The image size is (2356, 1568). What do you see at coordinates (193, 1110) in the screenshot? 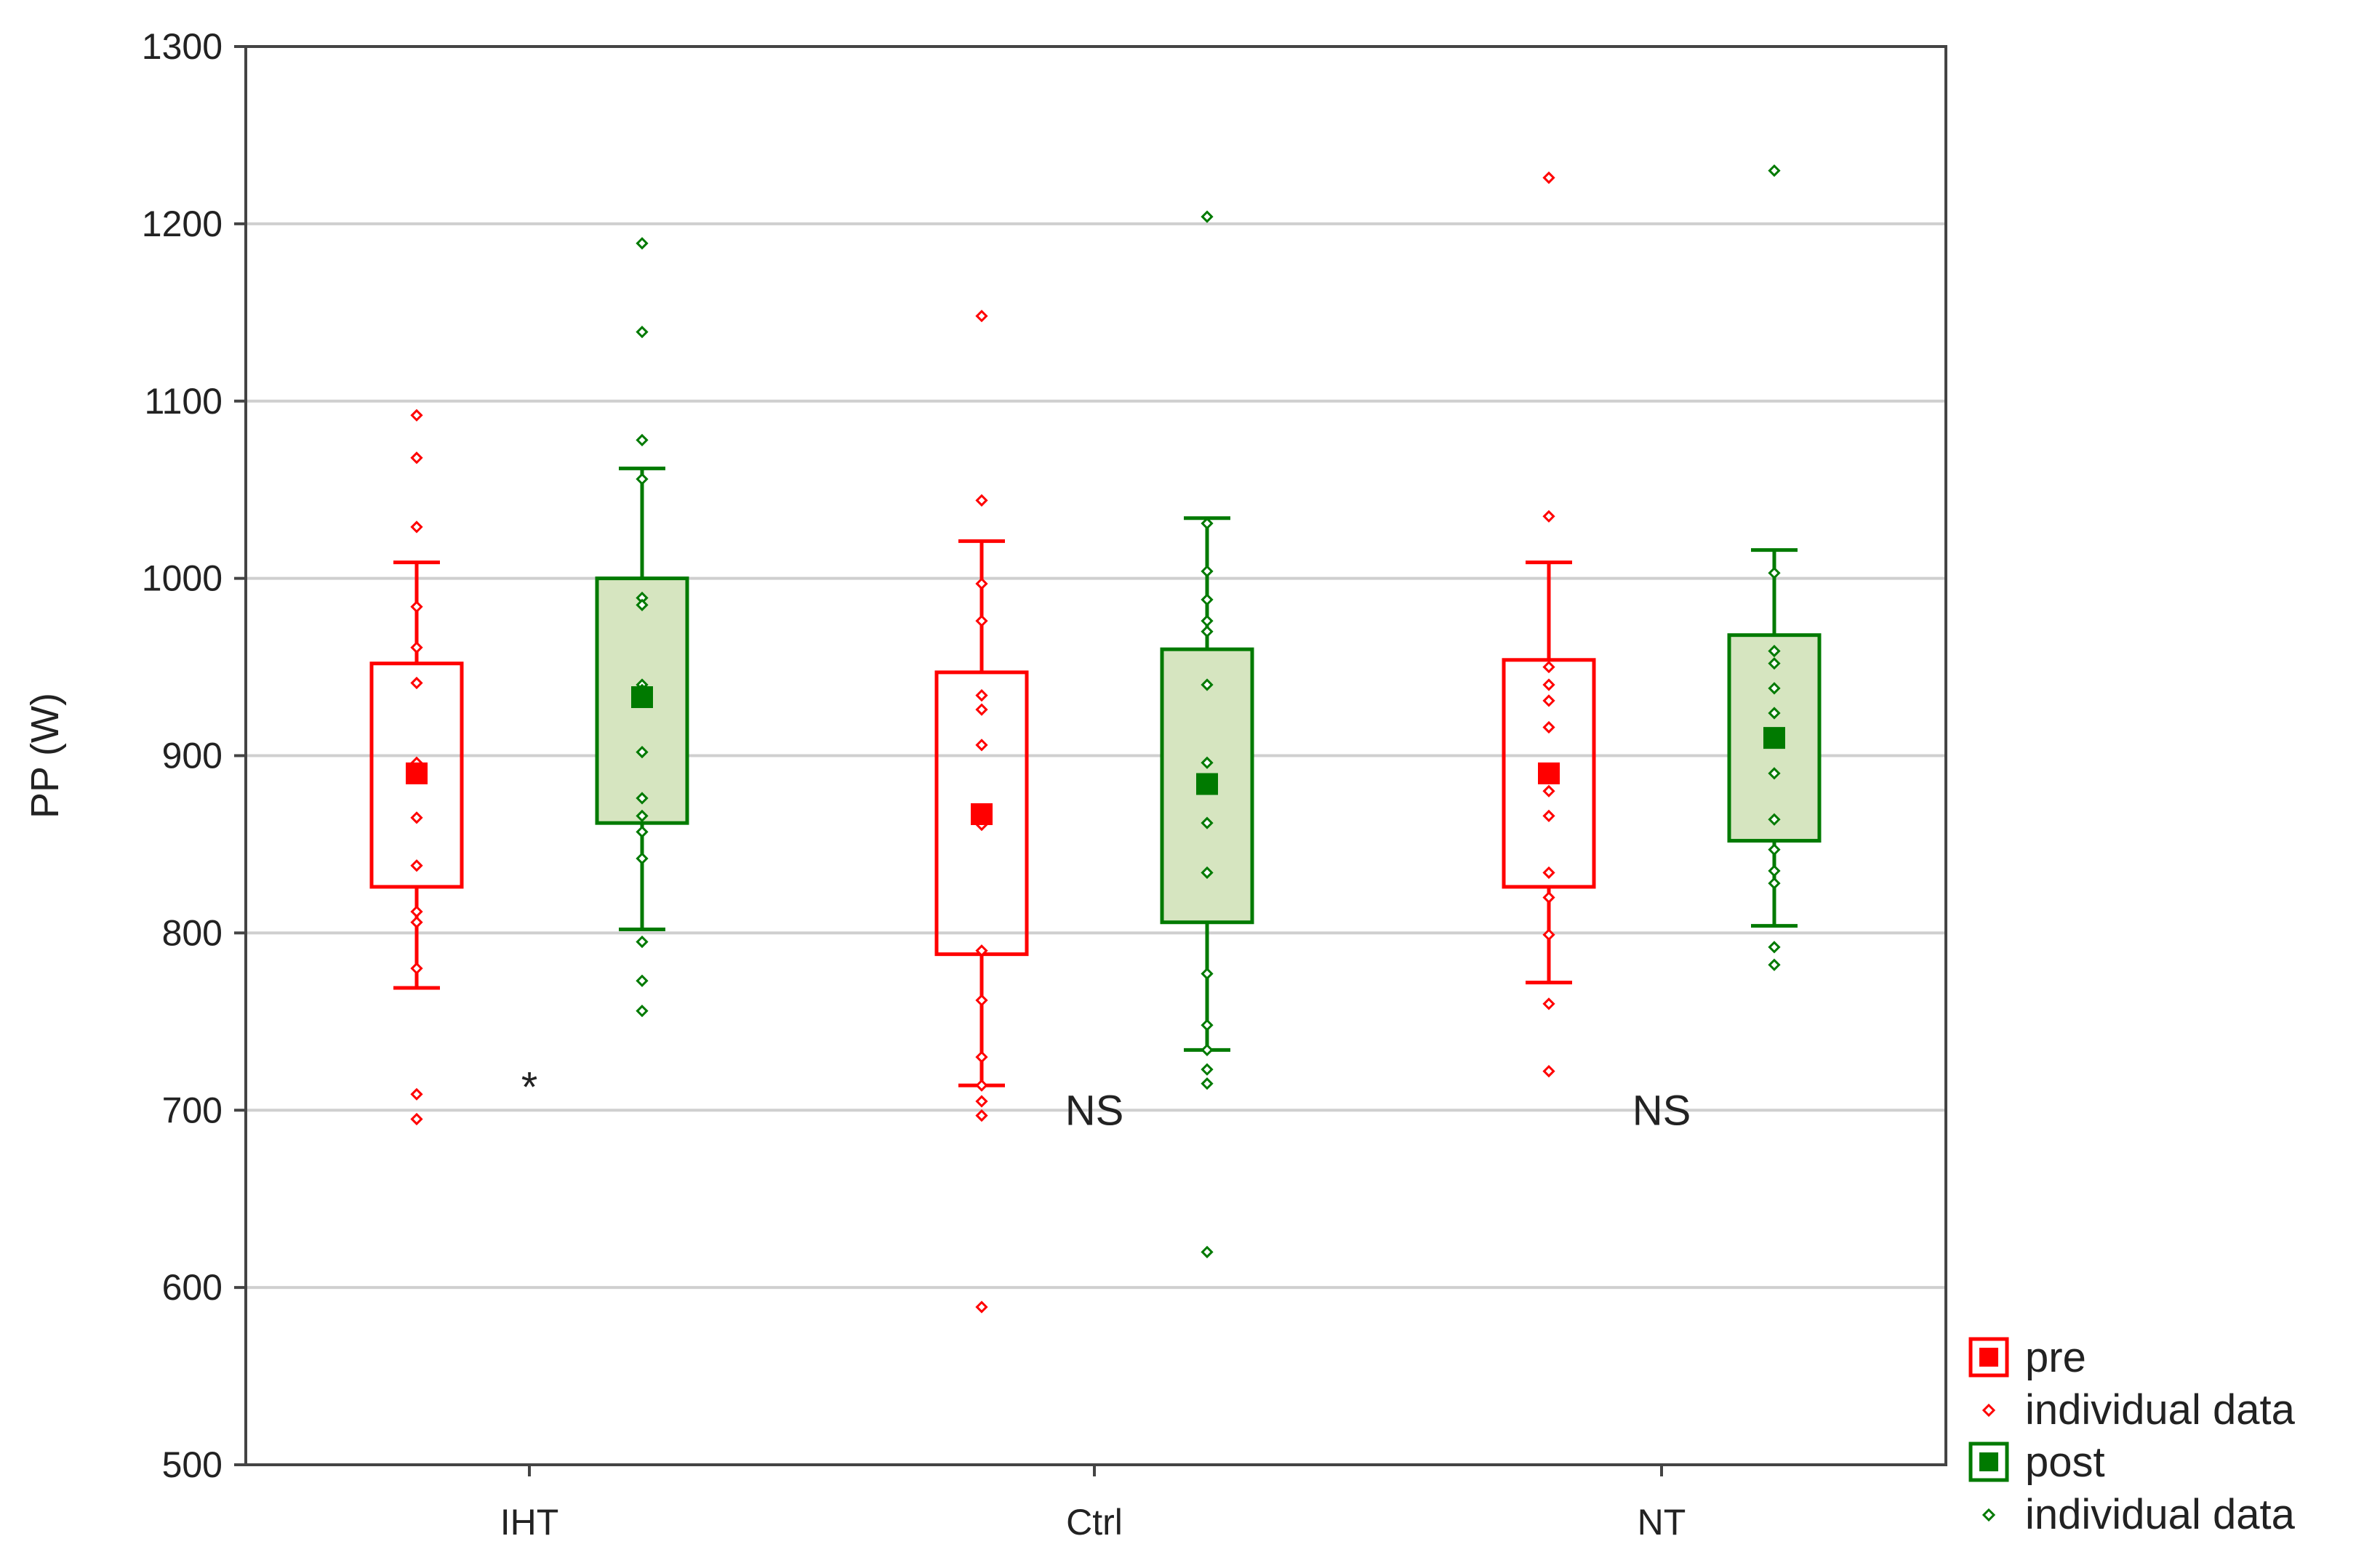
I see `y-tick-label: 700` at bounding box center [193, 1110].